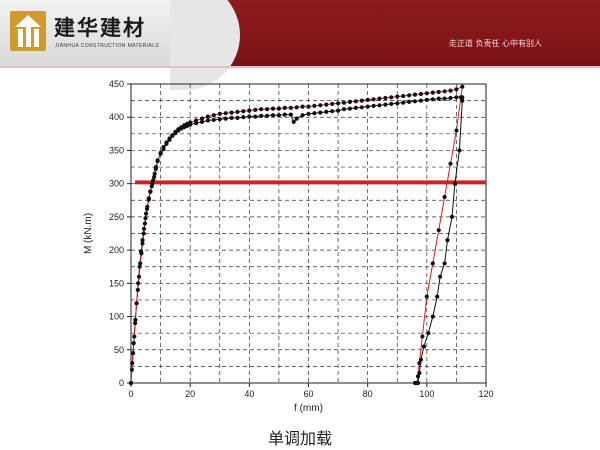 This screenshot has width=600, height=450. Describe the element at coordinates (130, 394) in the screenshot. I see `x-tick-label: 0` at that location.